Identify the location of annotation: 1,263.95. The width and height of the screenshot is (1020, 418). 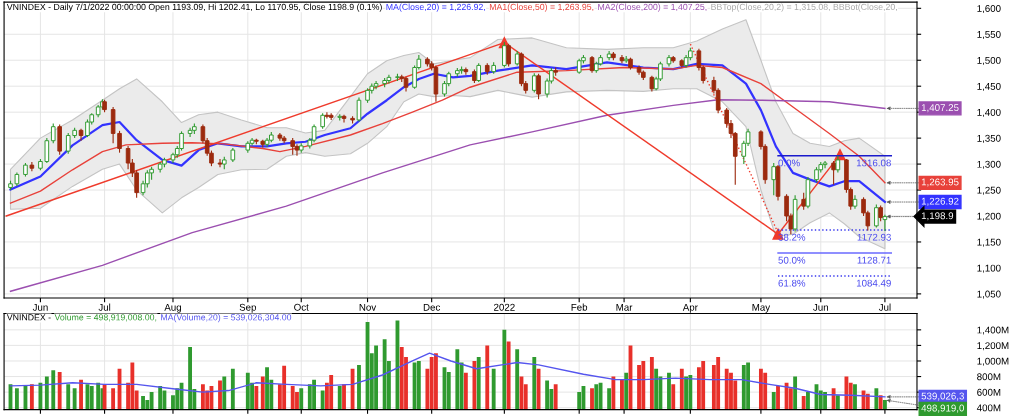
(940, 182).